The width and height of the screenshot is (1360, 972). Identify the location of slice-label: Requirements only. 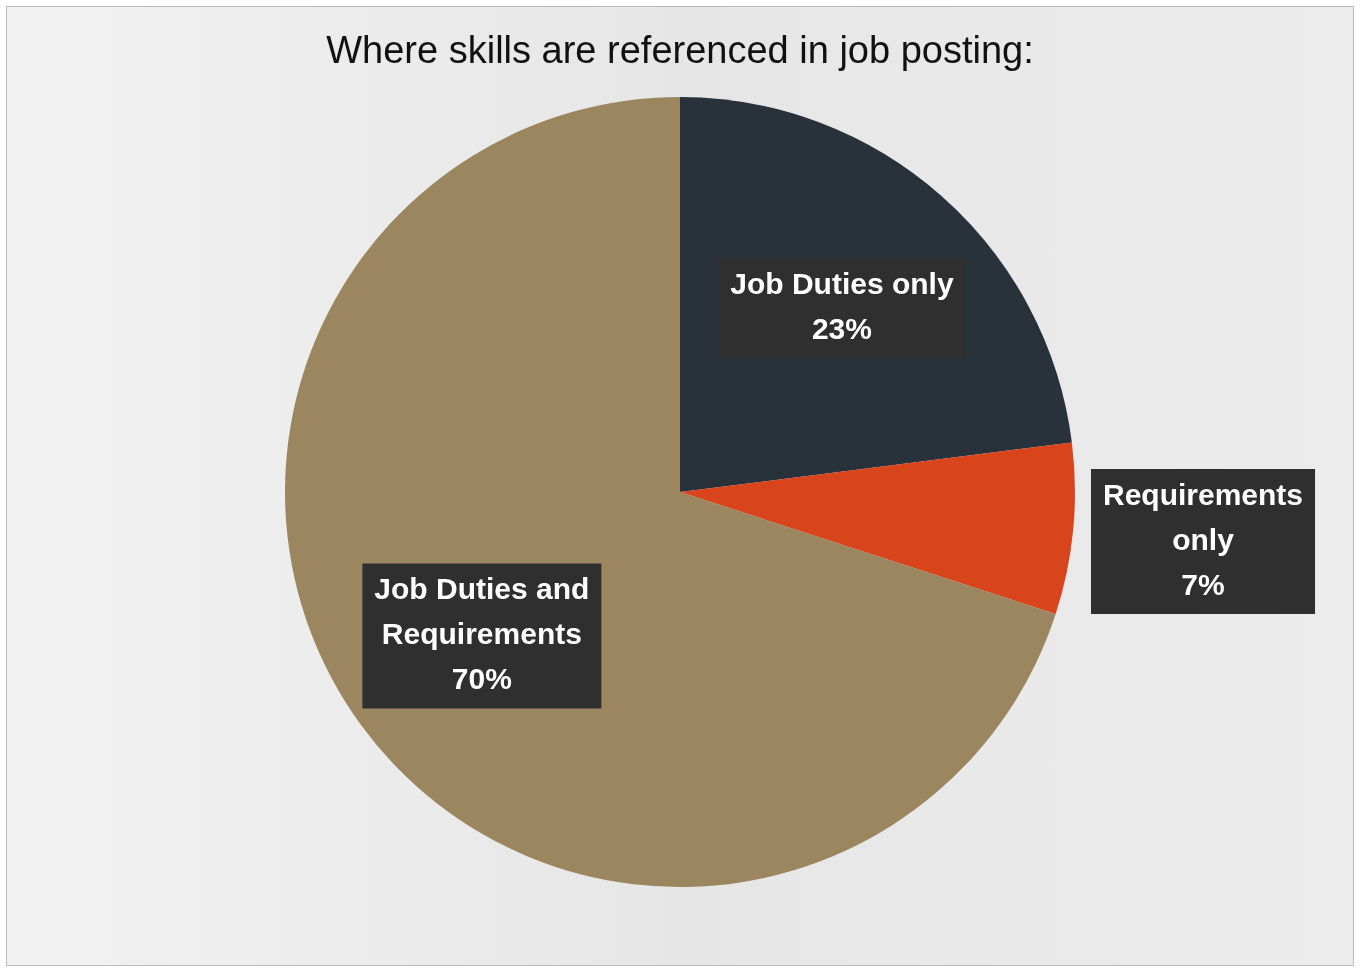
(1203, 516).